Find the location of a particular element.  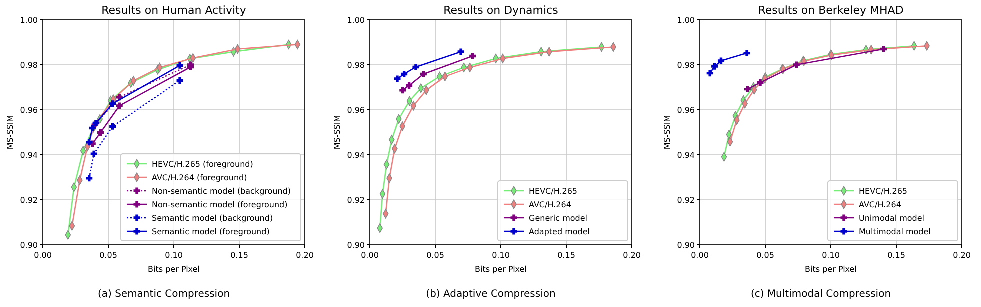

legend-label: Non-semantic model (background) is located at coordinates (222, 191).